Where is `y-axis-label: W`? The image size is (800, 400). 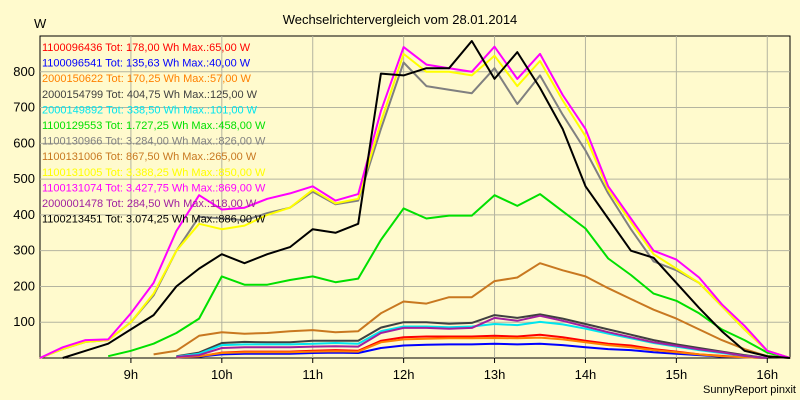
y-axis-label: W is located at coordinates (40, 23).